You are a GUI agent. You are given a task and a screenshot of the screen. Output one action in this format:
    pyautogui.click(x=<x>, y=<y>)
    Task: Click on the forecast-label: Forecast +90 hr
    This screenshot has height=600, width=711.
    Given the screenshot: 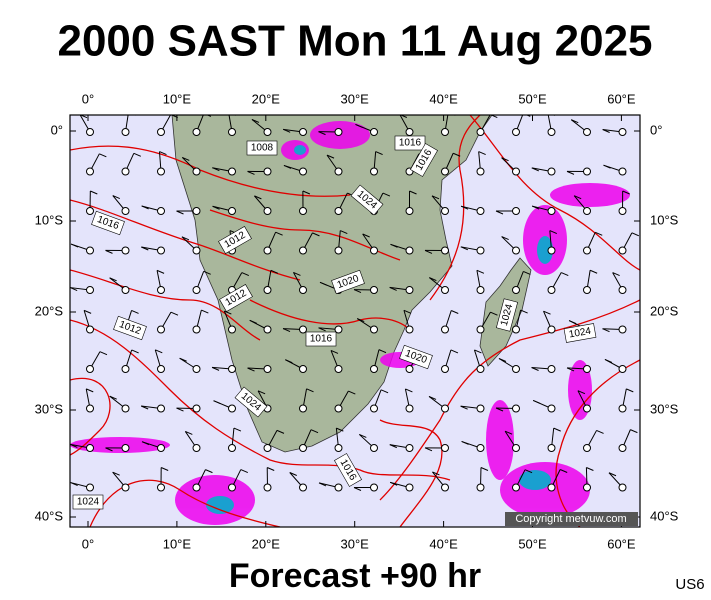 What is the action you would take?
    pyautogui.click(x=355, y=576)
    